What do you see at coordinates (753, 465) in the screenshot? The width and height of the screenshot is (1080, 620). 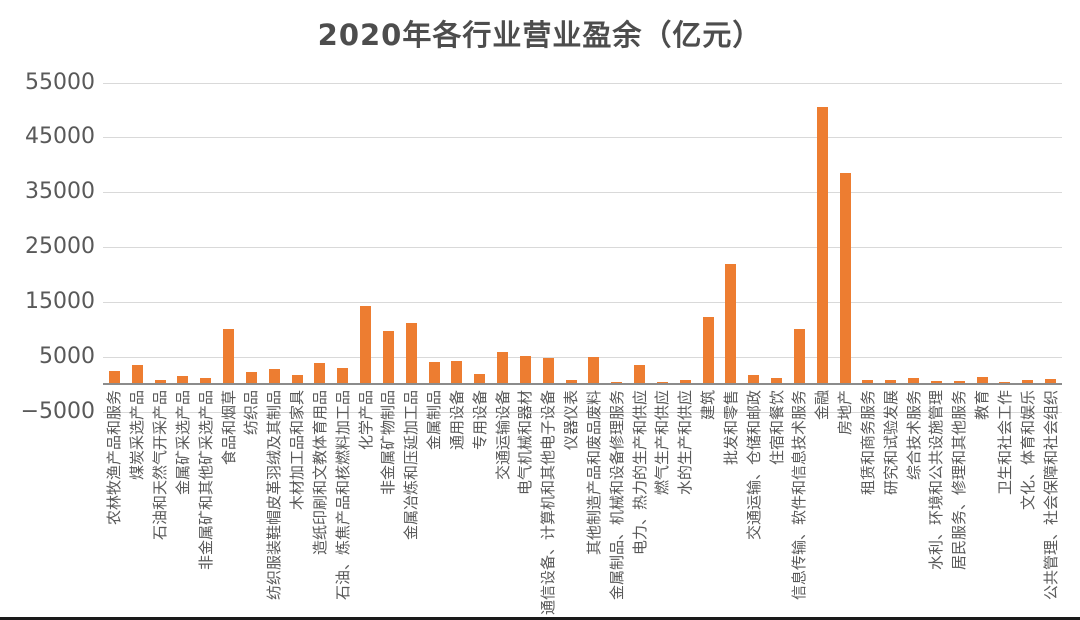 I see `x-tick-label: 交通运输、仓储和邮政` at bounding box center [753, 465].